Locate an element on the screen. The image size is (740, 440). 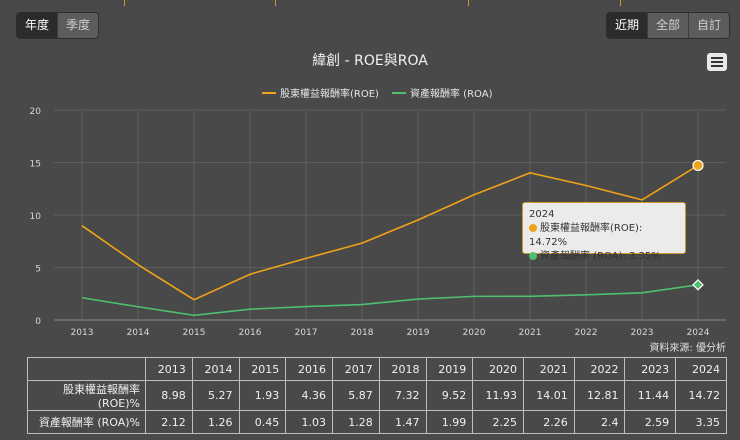
table-cell: 14.01 is located at coordinates (548, 395).